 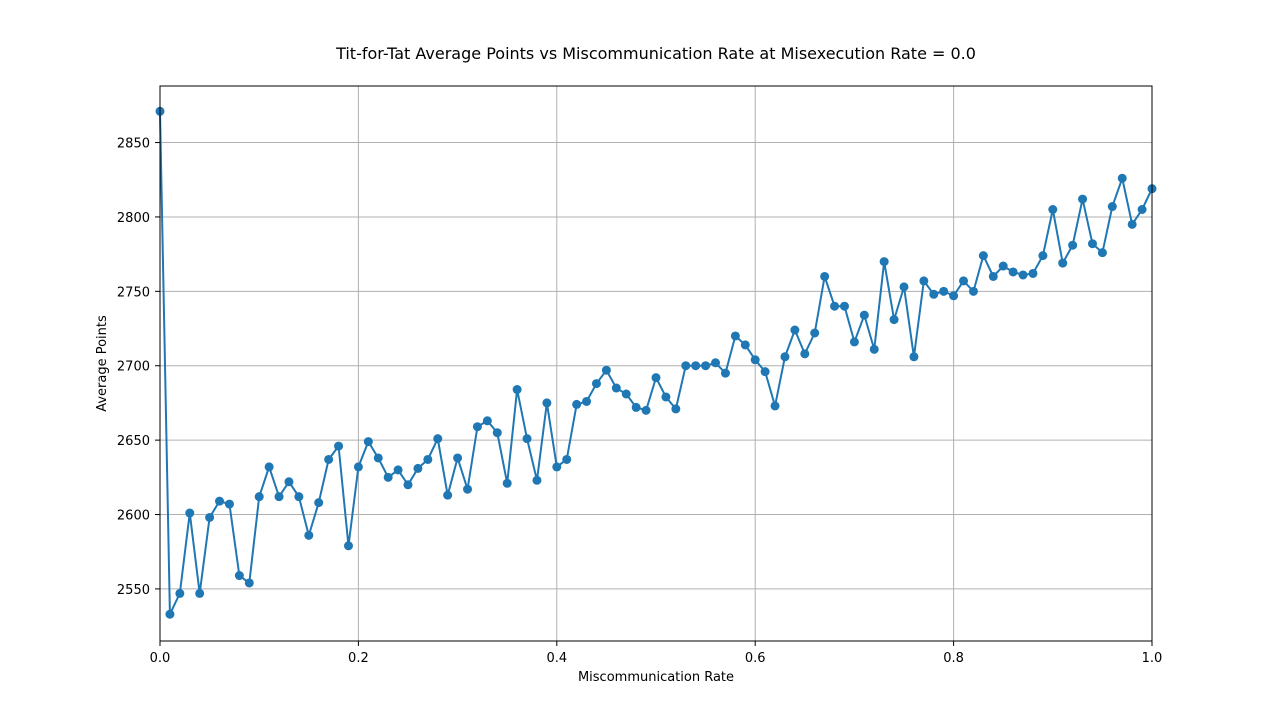 I want to click on x-tick-label: 0.8, so click(x=953, y=658).